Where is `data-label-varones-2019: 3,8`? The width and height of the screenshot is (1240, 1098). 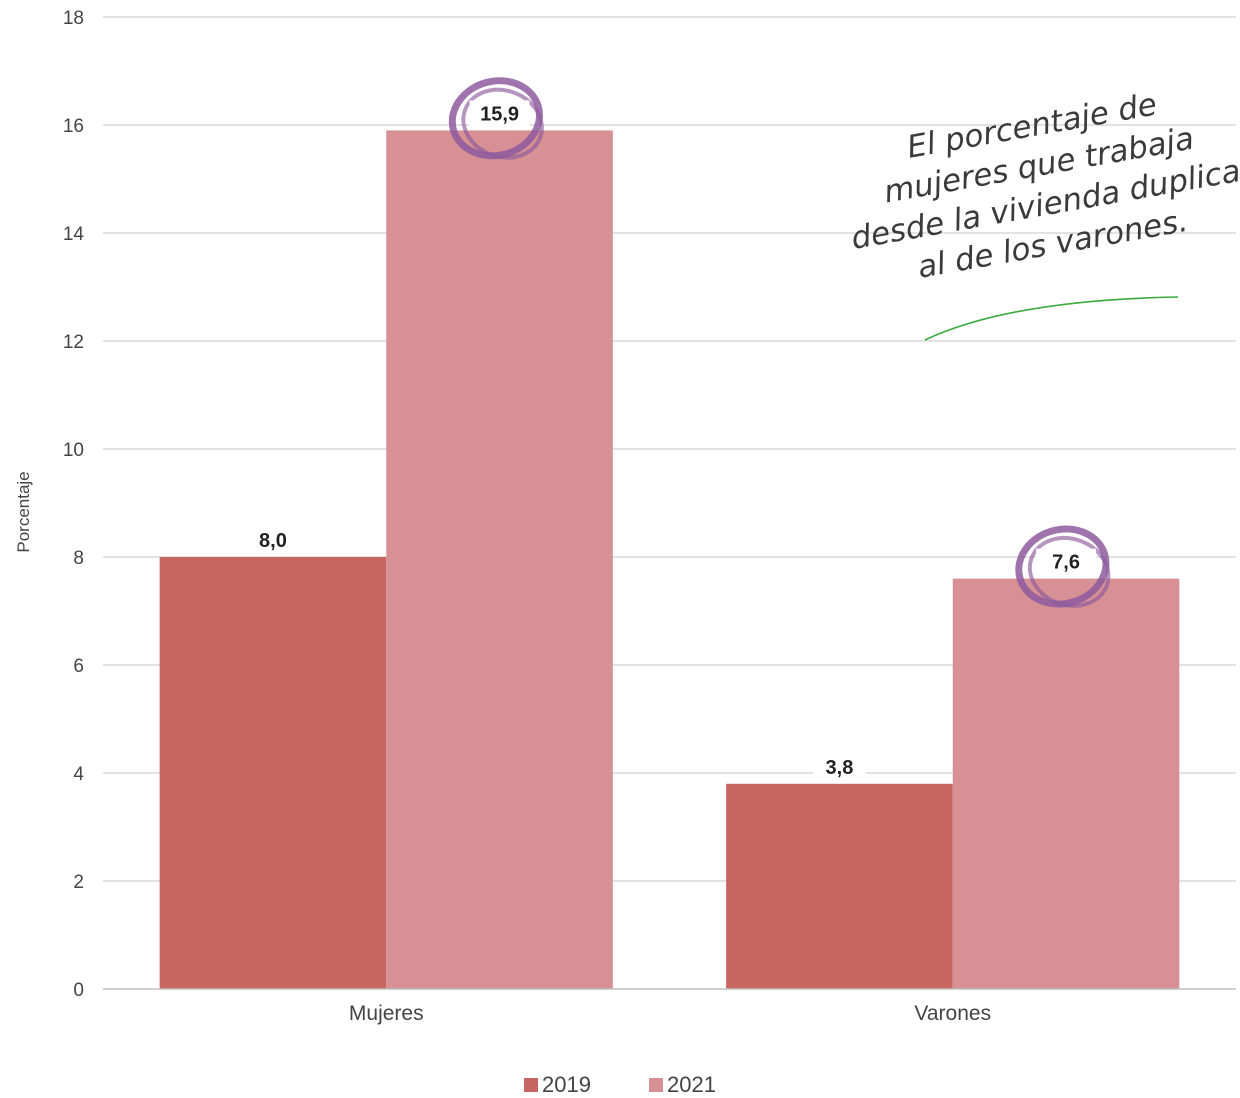
data-label-varones-2019: 3,8 is located at coordinates (840, 768).